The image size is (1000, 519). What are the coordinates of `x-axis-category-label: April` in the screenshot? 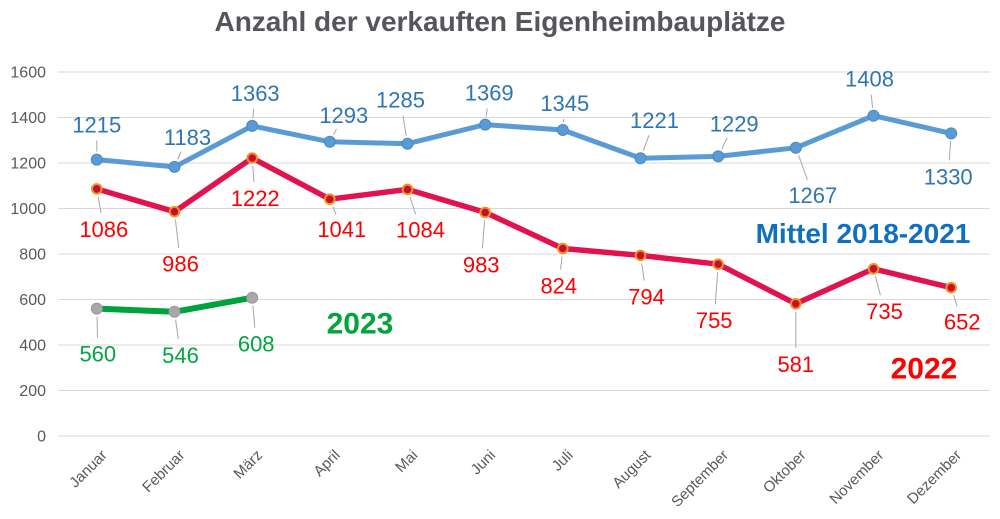 It's located at (326, 463).